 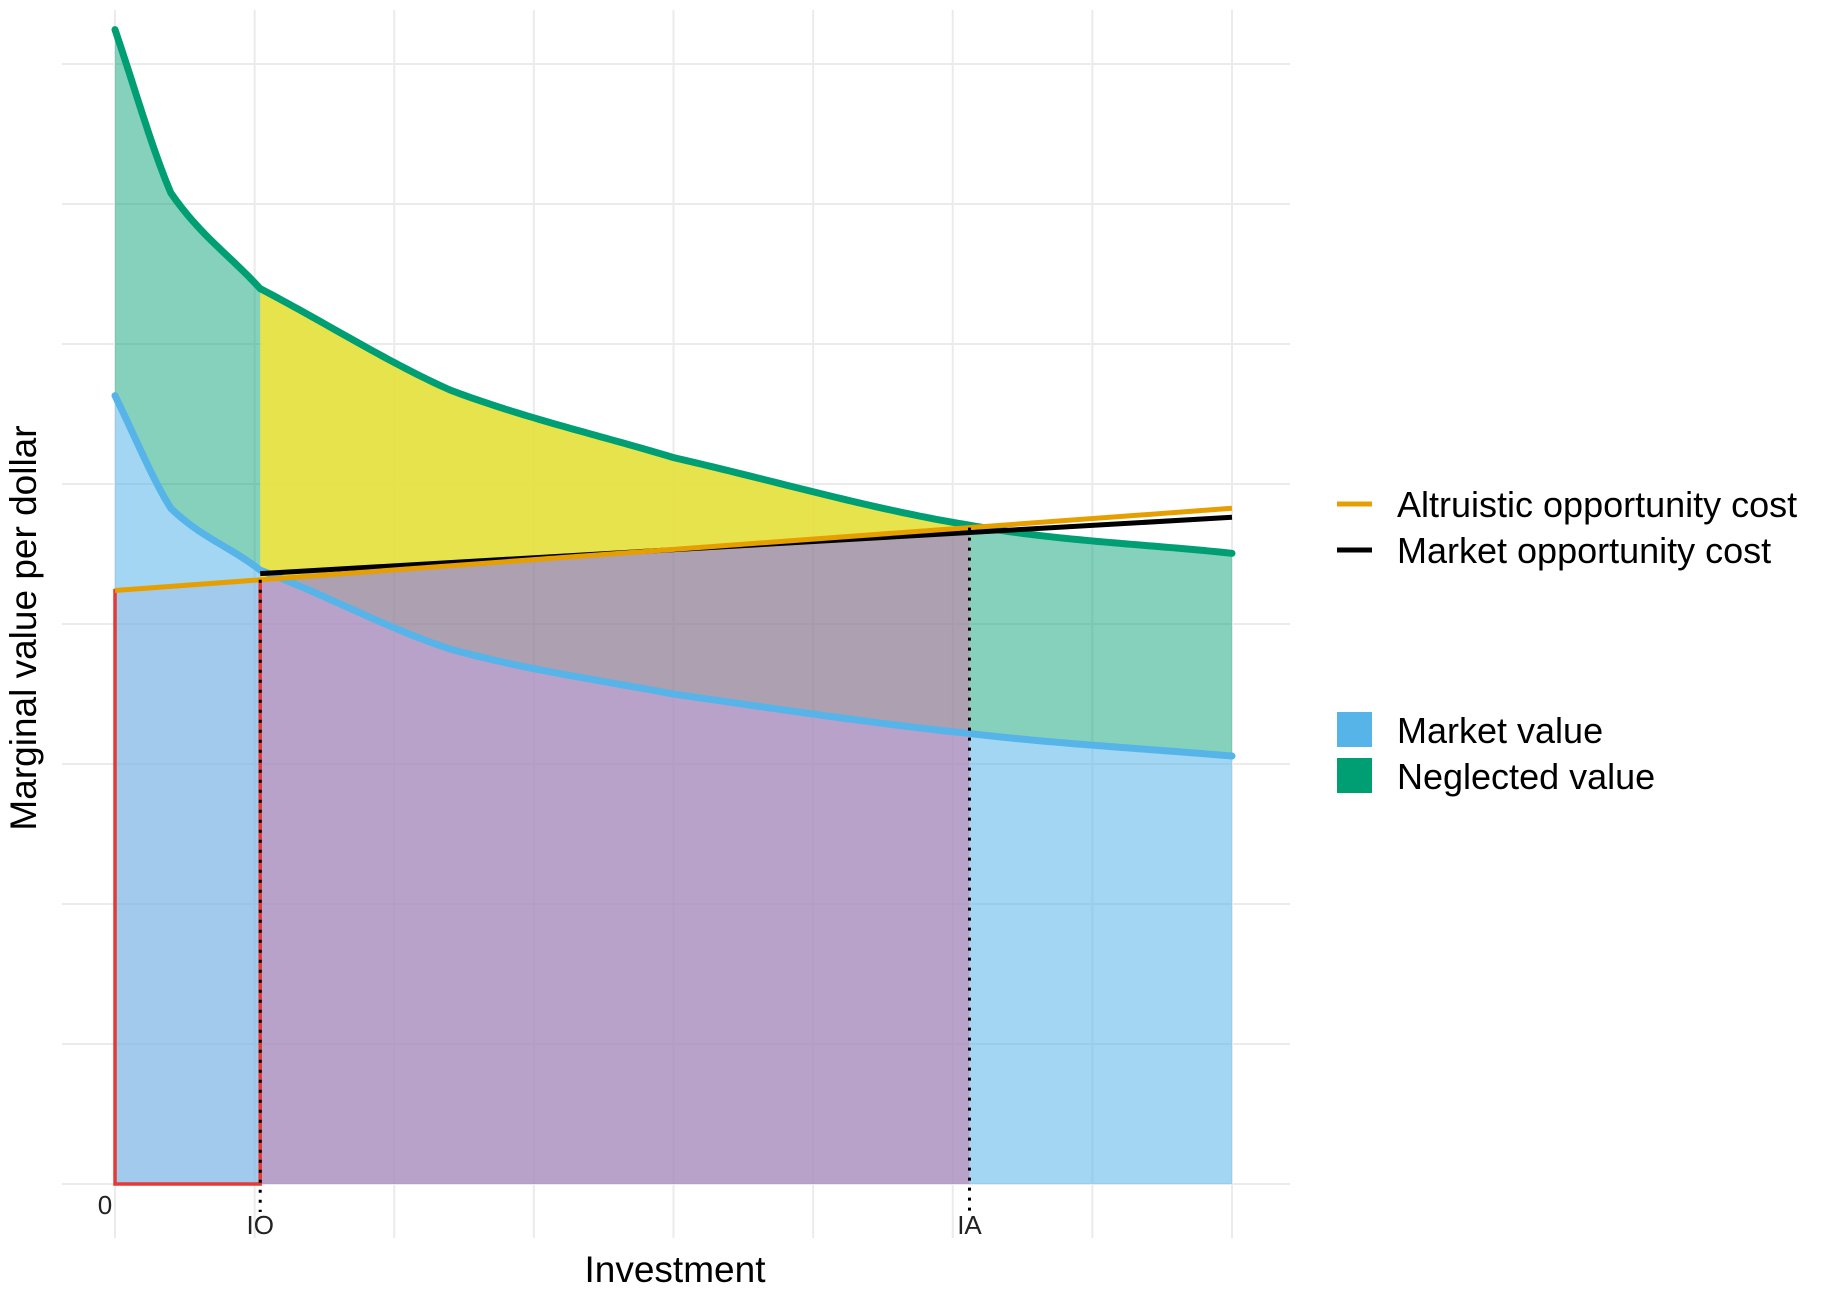 What do you see at coordinates (1526, 776) in the screenshot?
I see `legend-label: Neglected value` at bounding box center [1526, 776].